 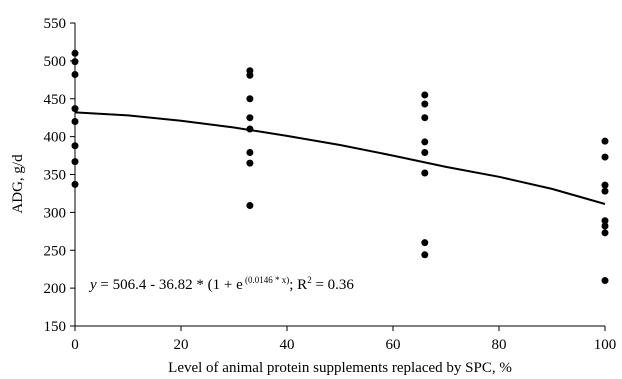 I want to click on y-tick-label: 350, so click(x=55, y=176).